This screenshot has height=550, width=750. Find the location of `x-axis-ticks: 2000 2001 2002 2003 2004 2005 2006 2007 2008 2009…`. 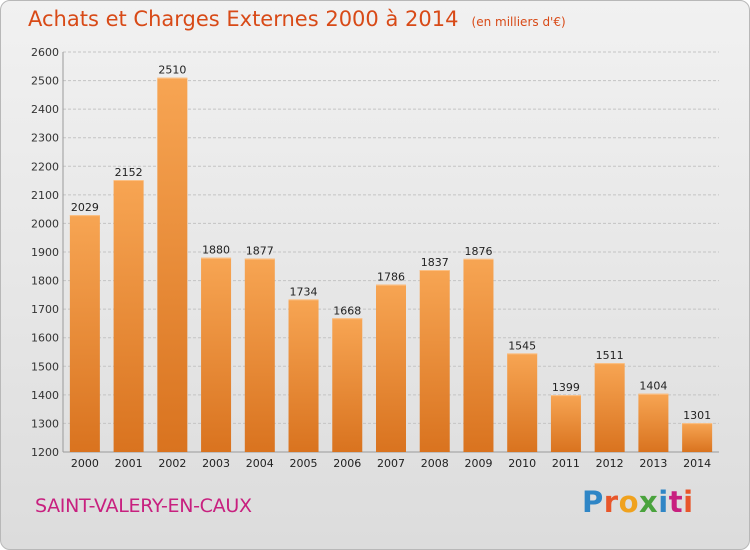

x-axis-ticks: 2000 2001 2002 2003 2004 2005 2006 2007 2008 2009… is located at coordinates (391, 463).